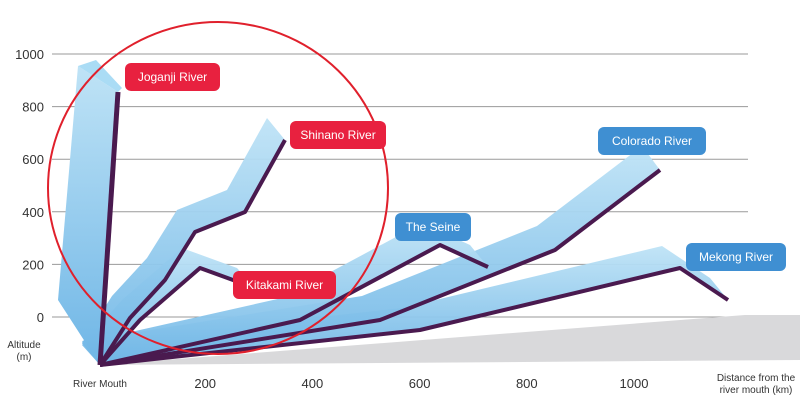 The width and height of the screenshot is (801, 401). Describe the element at coordinates (24, 345) in the screenshot. I see `y-axis-label: Altitude` at that location.